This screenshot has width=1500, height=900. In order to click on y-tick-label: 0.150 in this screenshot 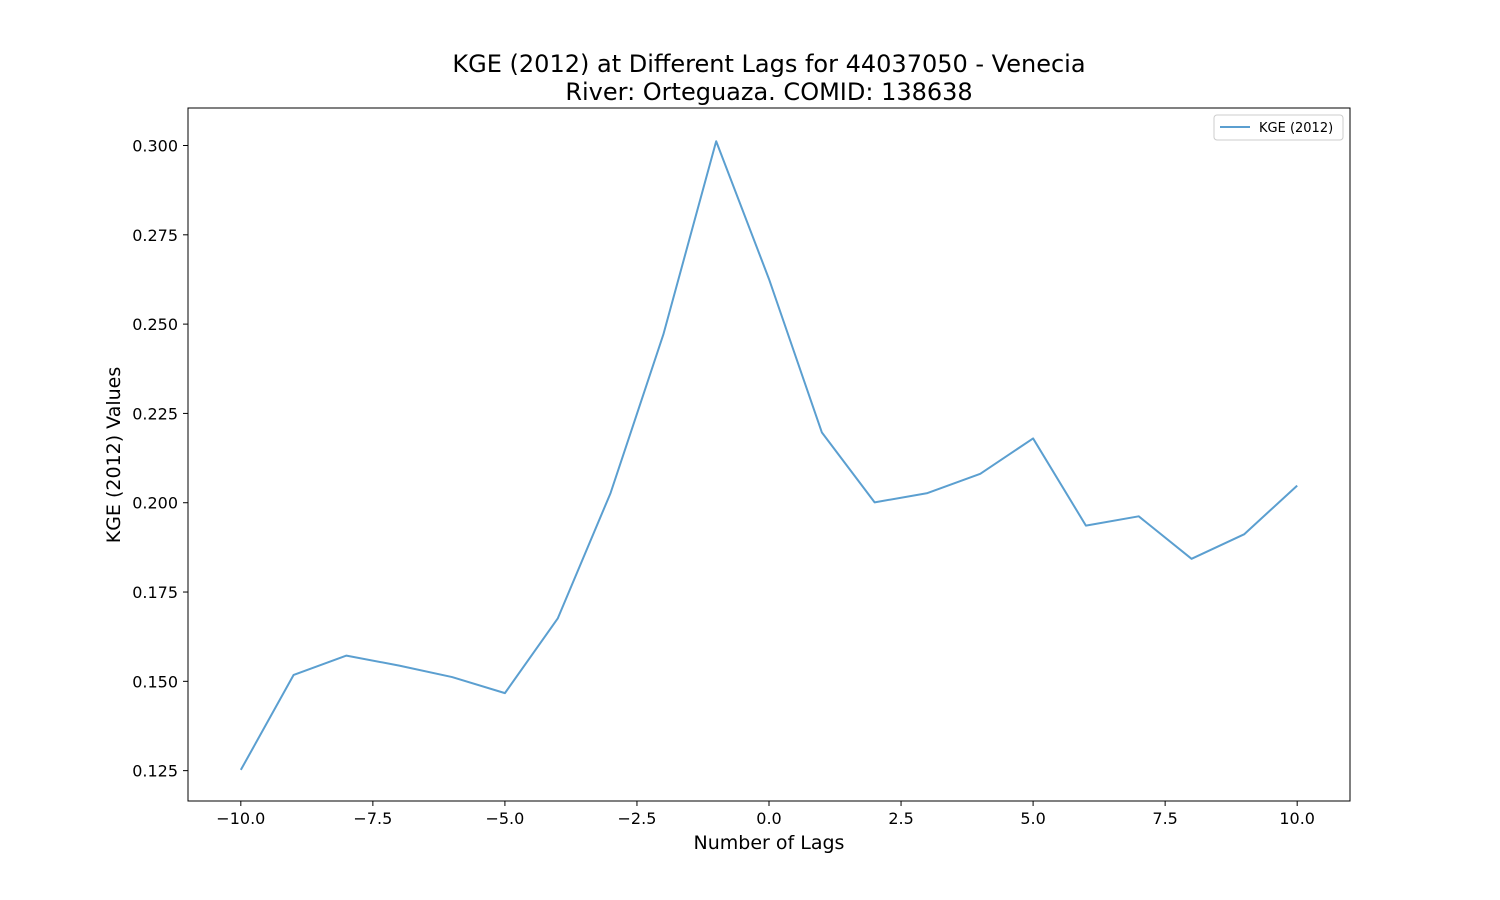, I will do `click(155, 681)`.